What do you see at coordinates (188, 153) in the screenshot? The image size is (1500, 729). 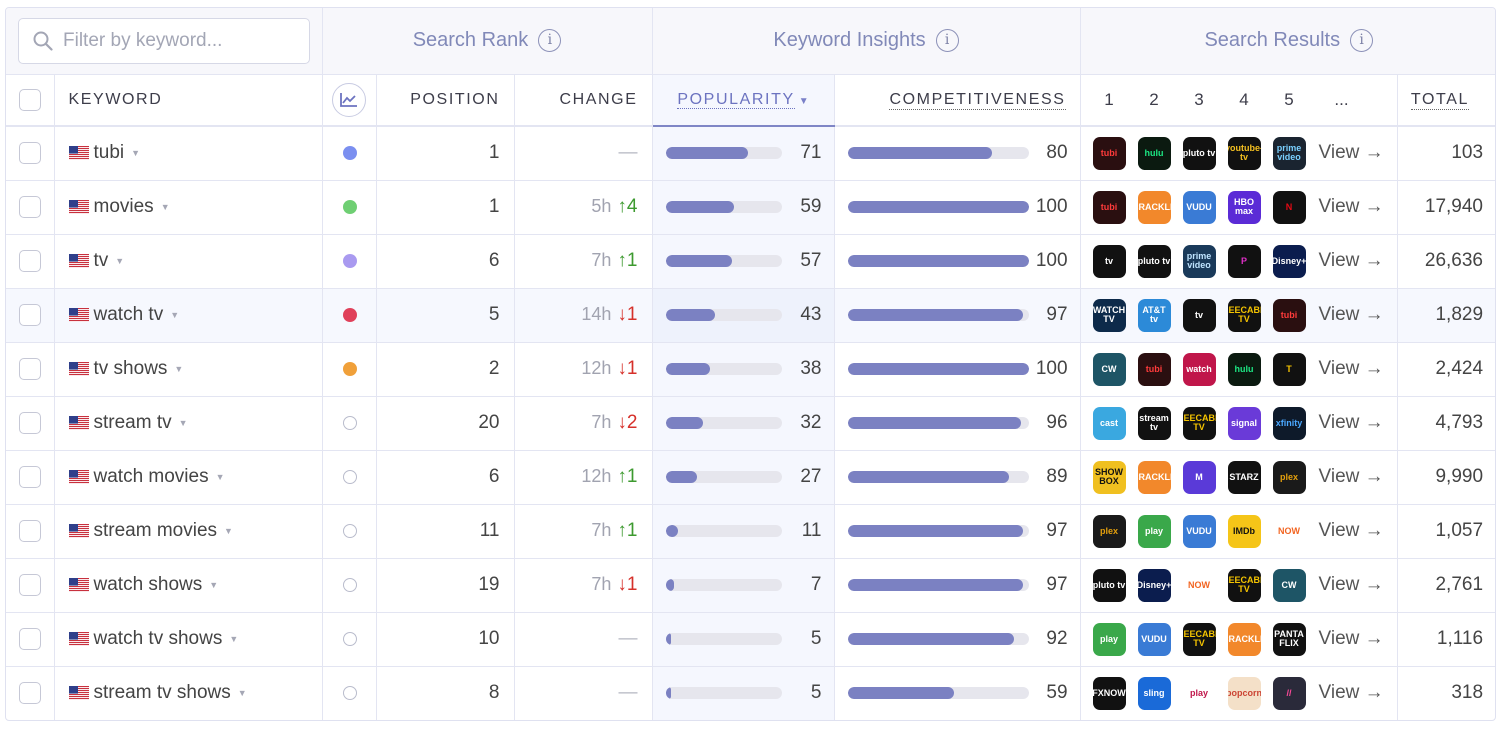 I see `keyword-cell: tubi ▼` at bounding box center [188, 153].